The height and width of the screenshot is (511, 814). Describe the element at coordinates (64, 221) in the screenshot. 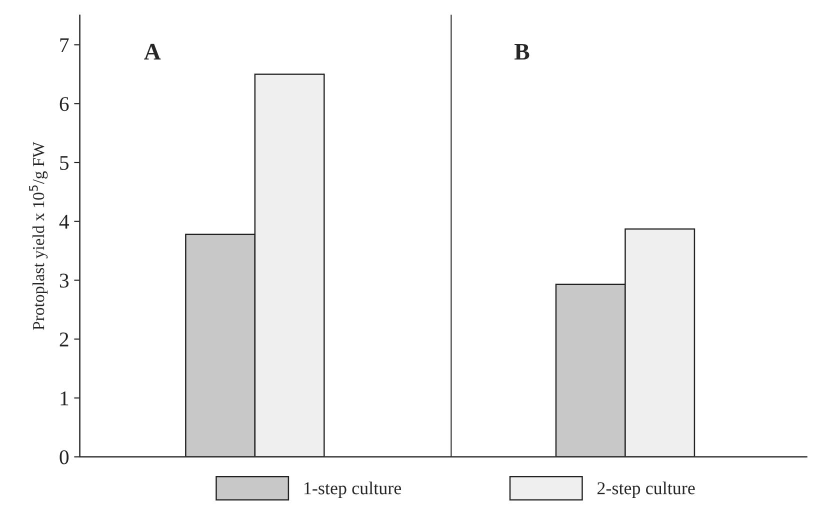

I see `y-tick-label: 4` at that location.